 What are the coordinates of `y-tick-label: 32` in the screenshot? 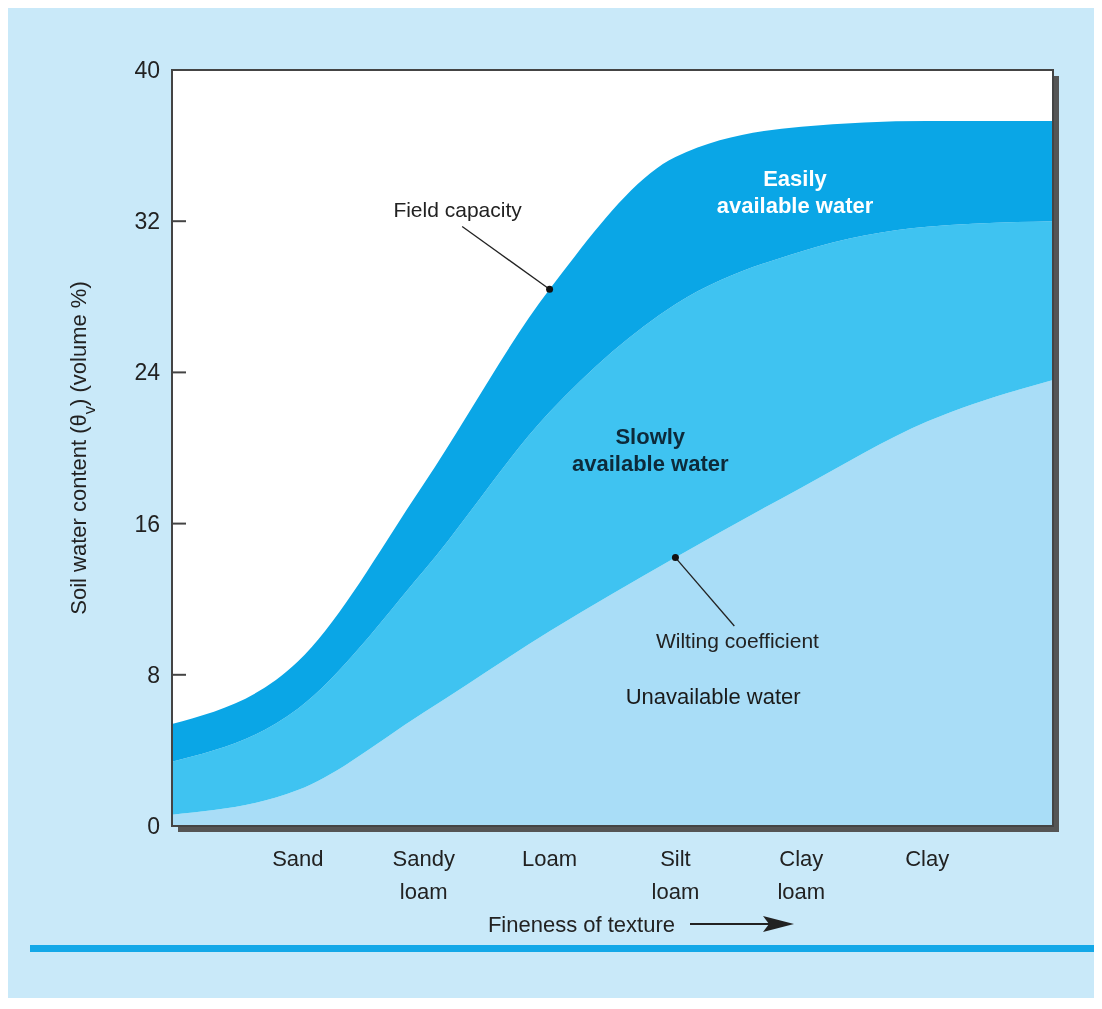 It's located at (147, 221).